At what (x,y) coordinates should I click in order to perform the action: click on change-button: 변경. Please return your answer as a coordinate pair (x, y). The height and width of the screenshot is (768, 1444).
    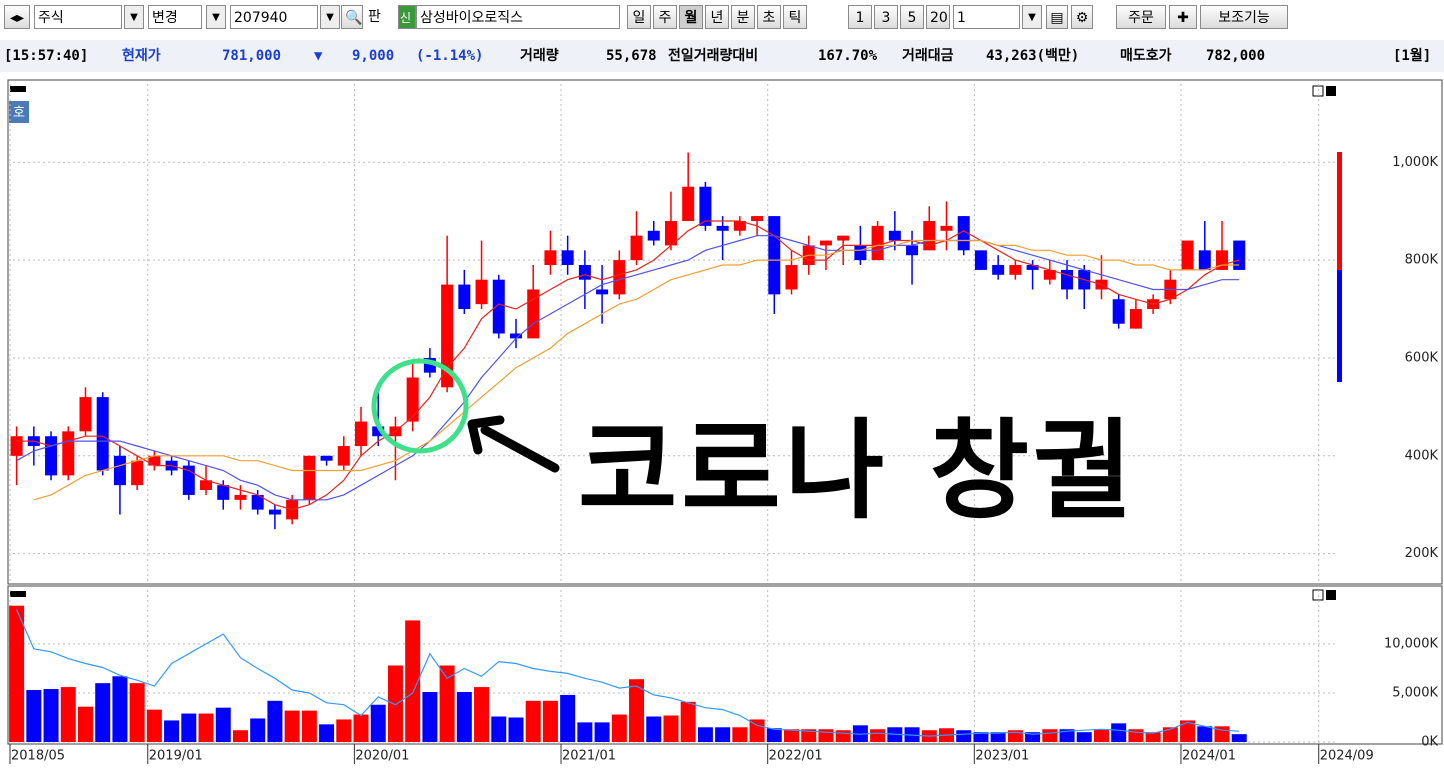
    Looking at the image, I should click on (175, 17).